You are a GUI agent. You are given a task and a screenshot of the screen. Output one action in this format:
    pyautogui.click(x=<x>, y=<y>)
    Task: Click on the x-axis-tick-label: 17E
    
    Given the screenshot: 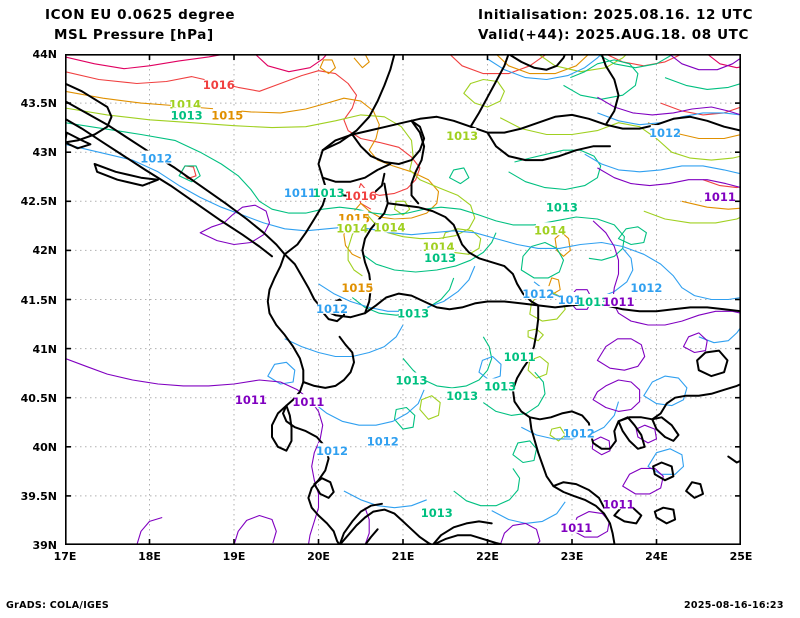 What is the action you would take?
    pyautogui.click(x=65, y=556)
    